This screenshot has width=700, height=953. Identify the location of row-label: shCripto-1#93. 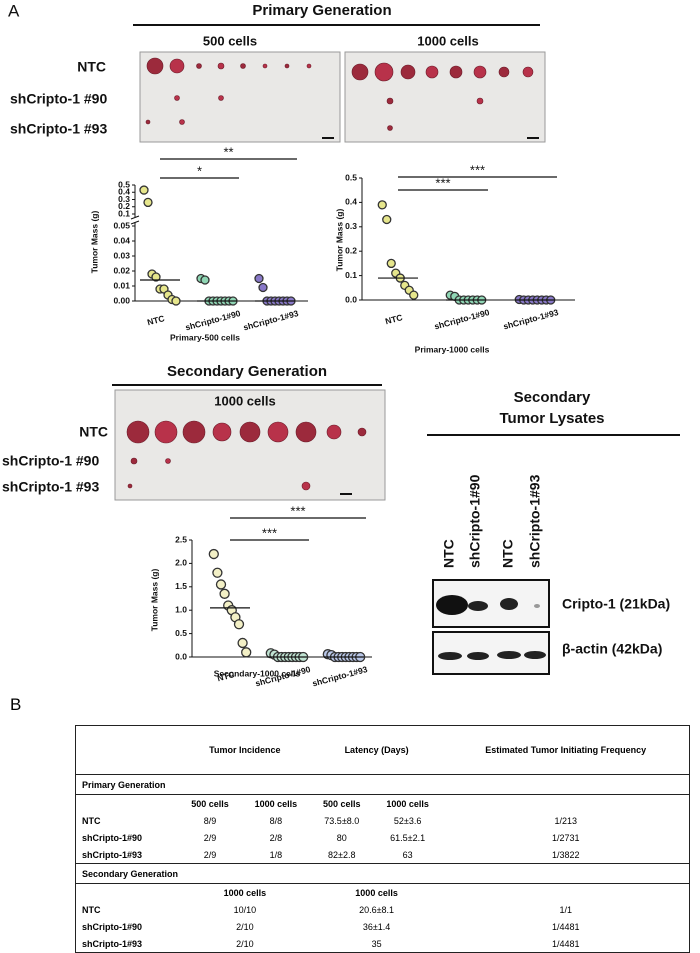
(112, 943).